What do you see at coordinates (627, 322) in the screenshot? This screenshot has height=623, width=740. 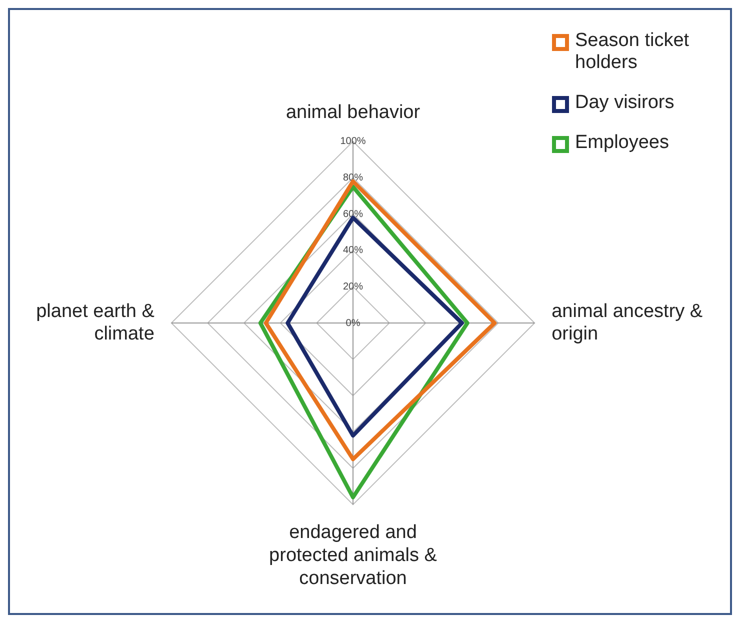 I see `spoke-label: animal ancestry & origin` at bounding box center [627, 322].